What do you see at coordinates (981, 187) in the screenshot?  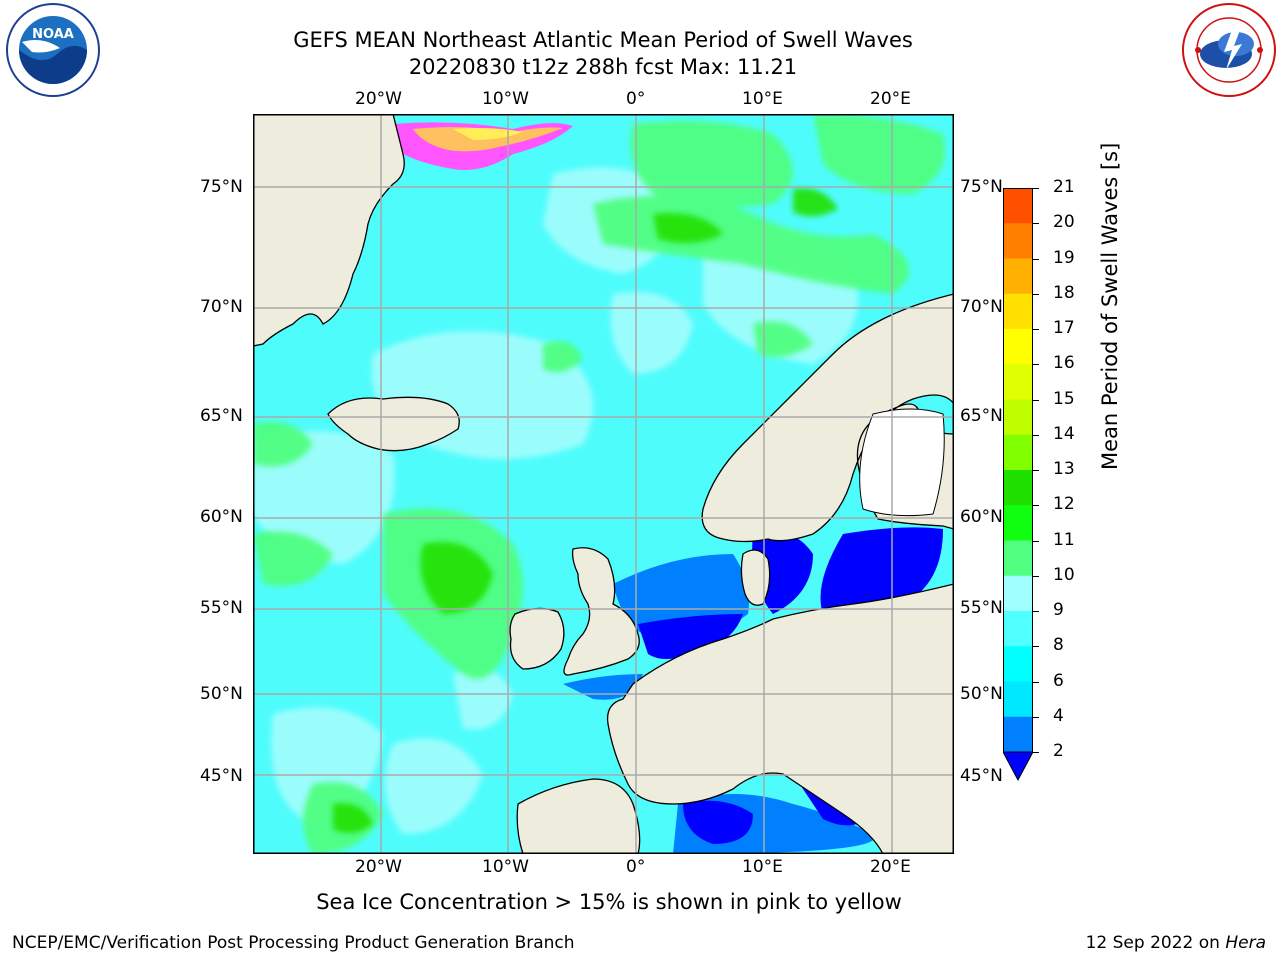 I see `lat-label-right: 75°N` at bounding box center [981, 187].